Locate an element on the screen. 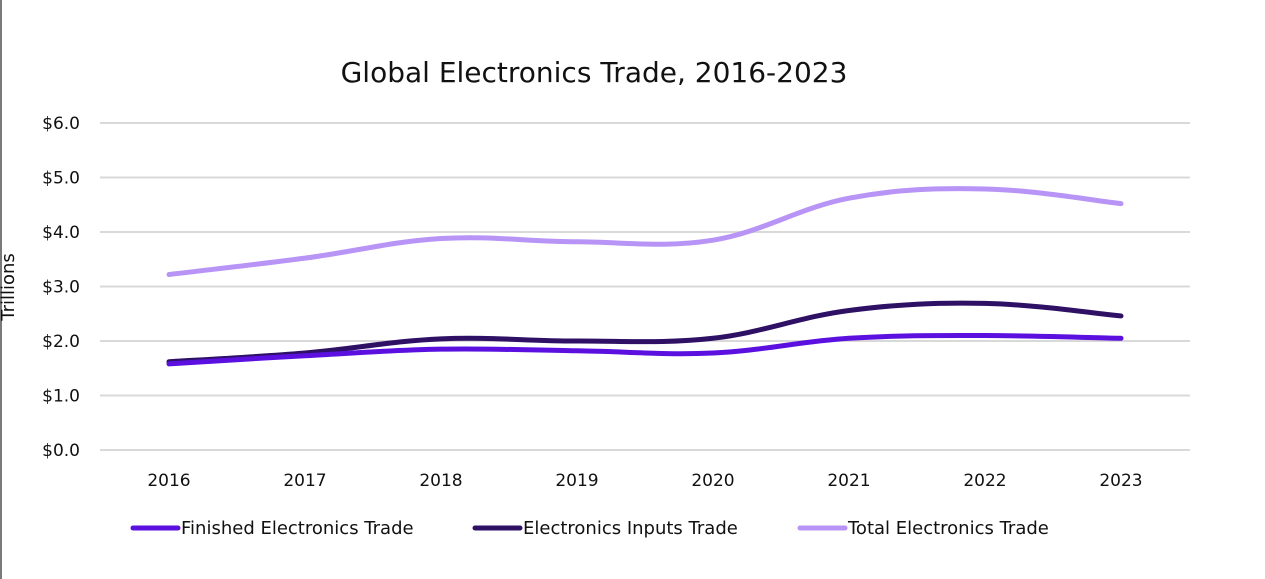 This screenshot has width=1265, height=579. x-tick-label: 2016 is located at coordinates (168, 481).